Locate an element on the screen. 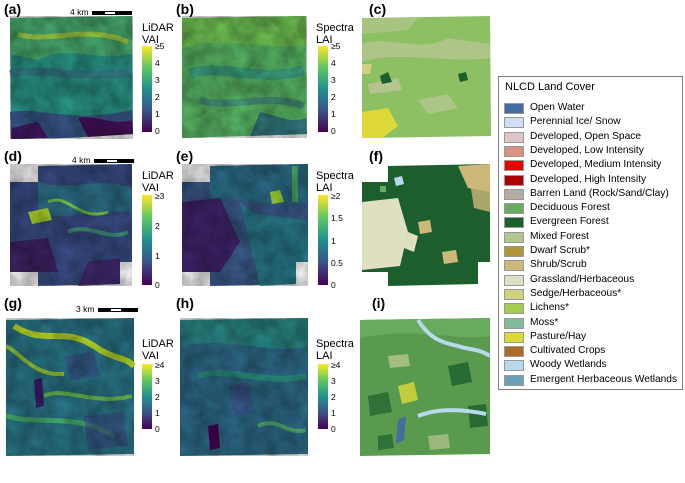 The image size is (685, 483). panel-g-tick: ≥4 is located at coordinates (160, 365).